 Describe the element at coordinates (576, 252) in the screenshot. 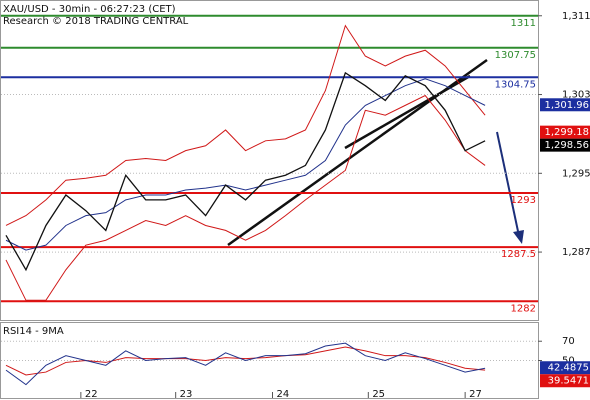

I see `y-tick-label: 1,287` at that location.